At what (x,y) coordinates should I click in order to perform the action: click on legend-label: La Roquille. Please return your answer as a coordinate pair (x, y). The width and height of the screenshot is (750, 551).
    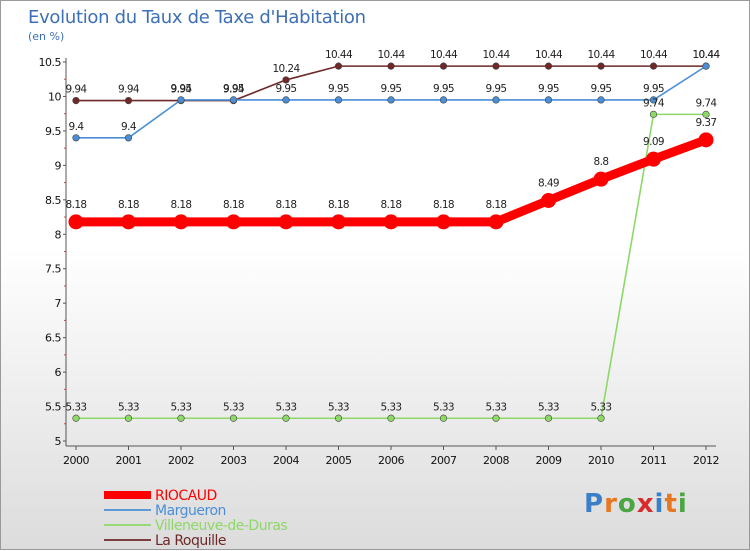
    Looking at the image, I should click on (190, 541).